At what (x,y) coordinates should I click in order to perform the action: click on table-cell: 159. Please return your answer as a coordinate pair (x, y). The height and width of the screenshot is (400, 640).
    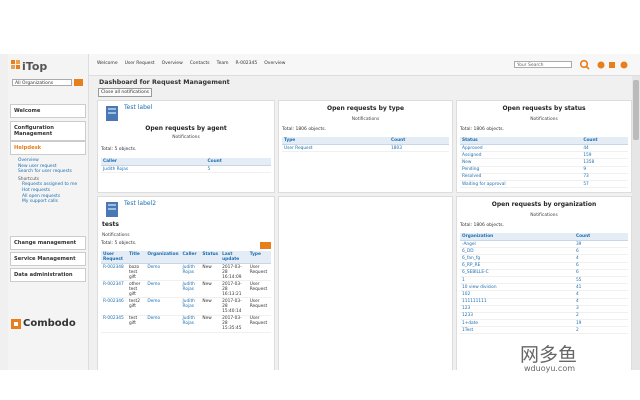
    Looking at the image, I should click on (604, 155).